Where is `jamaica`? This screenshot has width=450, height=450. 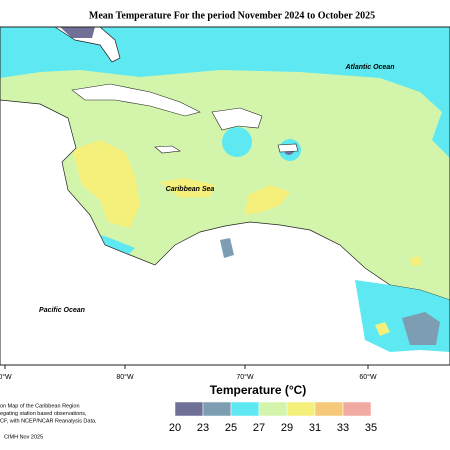 jamaica is located at coordinates (167, 149).